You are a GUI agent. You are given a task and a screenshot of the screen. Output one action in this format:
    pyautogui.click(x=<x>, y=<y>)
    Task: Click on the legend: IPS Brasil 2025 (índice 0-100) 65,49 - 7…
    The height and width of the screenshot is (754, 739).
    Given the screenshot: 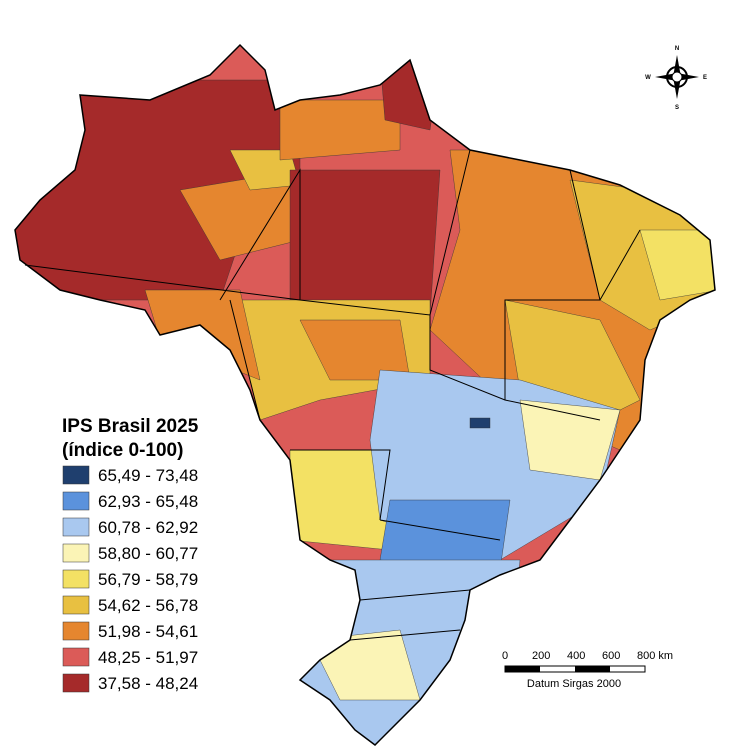 What is the action you would take?
    pyautogui.click(x=130, y=554)
    